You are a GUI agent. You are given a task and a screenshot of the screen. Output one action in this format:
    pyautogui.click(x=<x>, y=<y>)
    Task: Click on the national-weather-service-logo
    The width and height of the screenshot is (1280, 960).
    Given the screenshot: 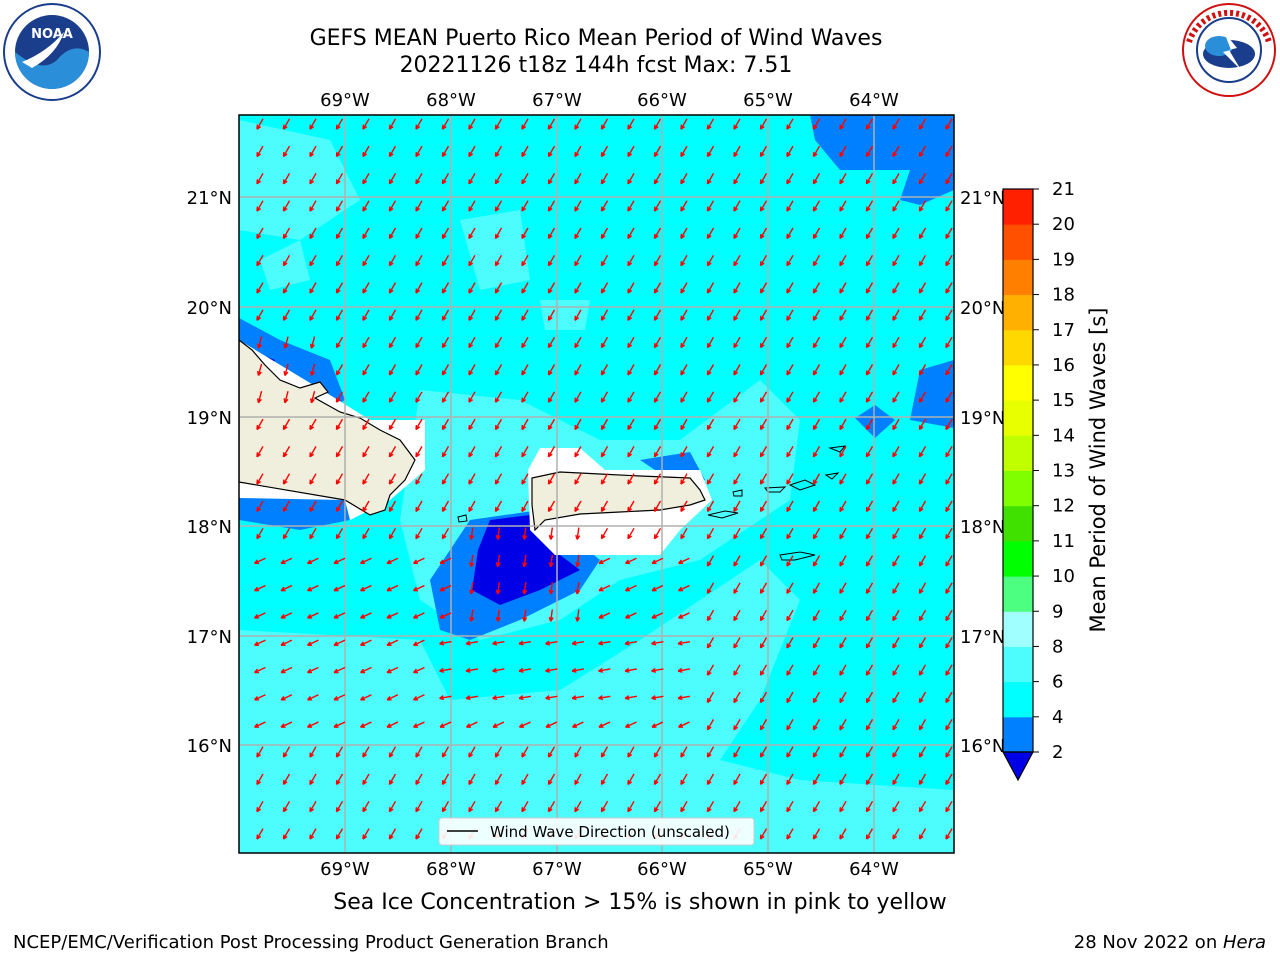 What is the action you would take?
    pyautogui.click(x=1229, y=50)
    